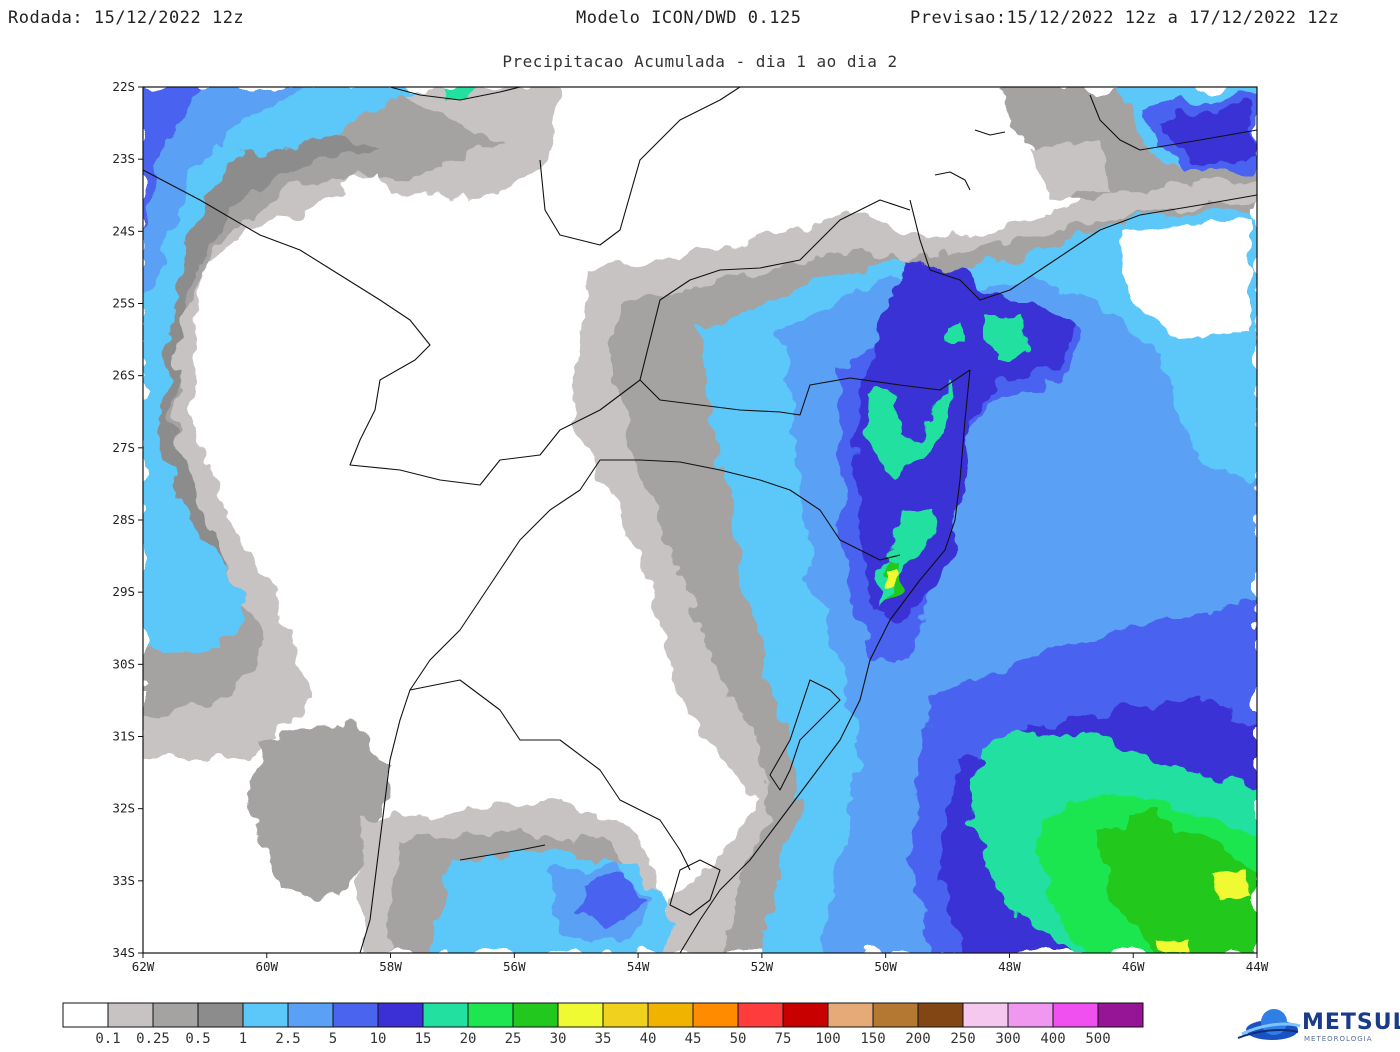 This screenshot has height=1052, width=1400. I want to click on colorbar-threshold-label: 0.1, so click(108, 1039).